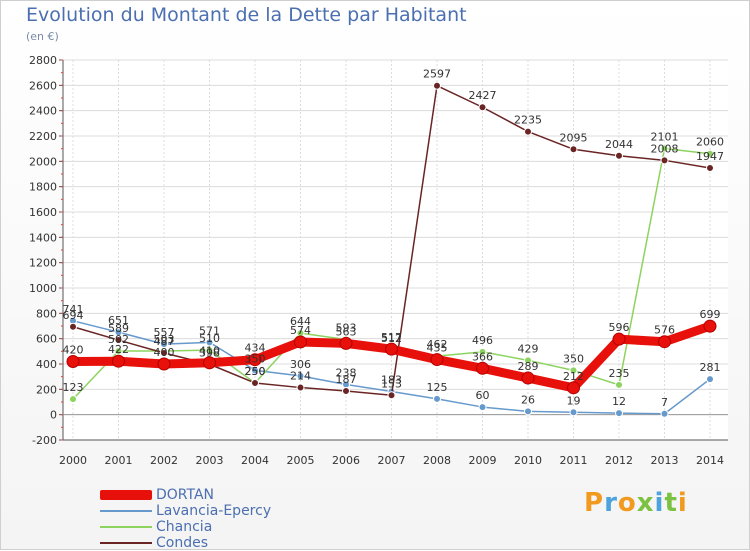 Image resolution: width=750 pixels, height=551 pixels. What do you see at coordinates (43, 187) in the screenshot?
I see `y-tick-label: 1800` at bounding box center [43, 187].